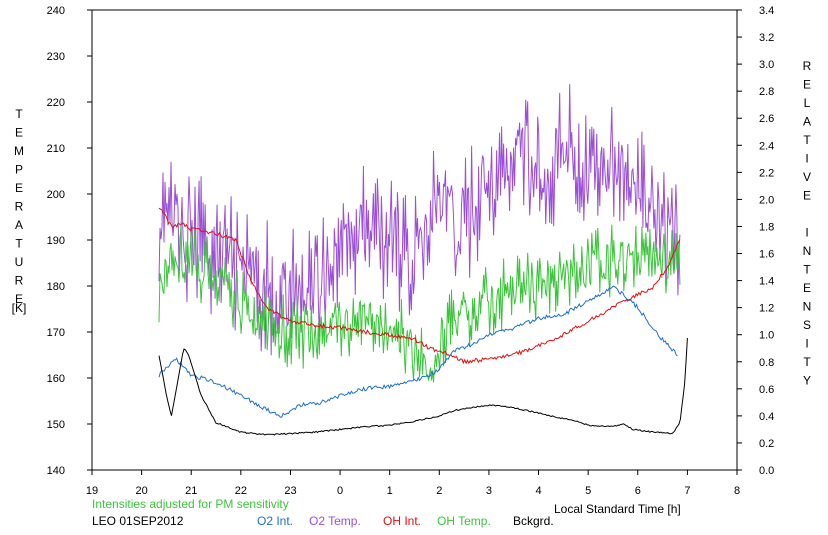 This screenshot has width=828, height=535. Describe the element at coordinates (766, 119) in the screenshot. I see `right-tick-label: 2.6` at that location.